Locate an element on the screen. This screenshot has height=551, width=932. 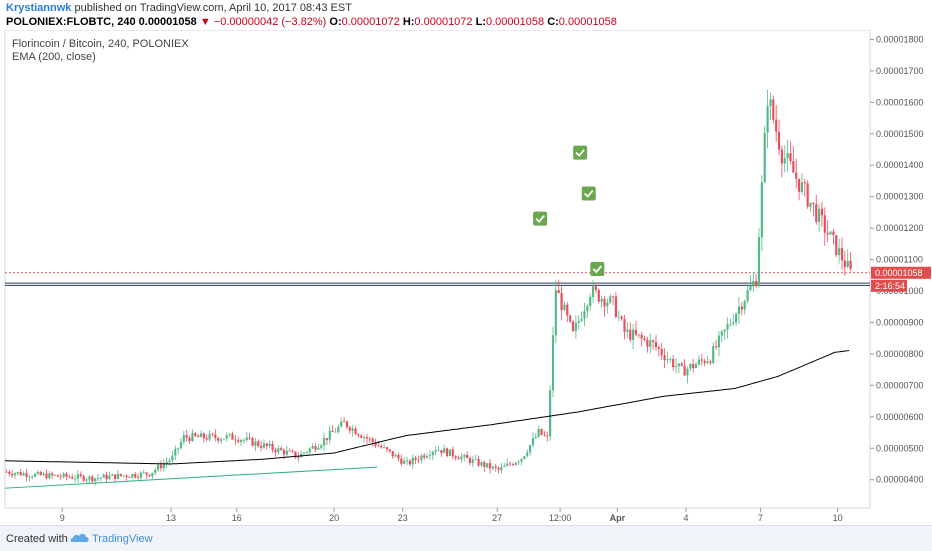
y-tick-label: 0.00000800 is located at coordinates (900, 354).